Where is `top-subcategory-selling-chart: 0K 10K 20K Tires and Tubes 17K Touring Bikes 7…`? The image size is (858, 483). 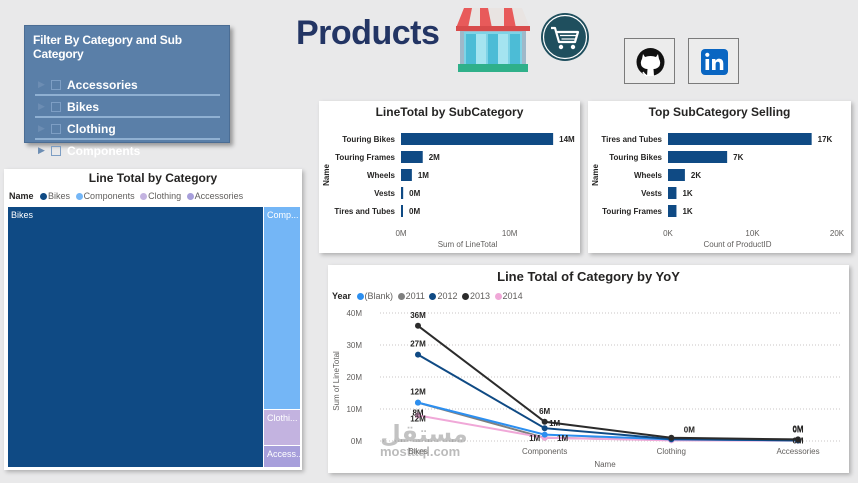
top-subcategory-selling-chart: 0K 10K 20K Tires and Tubes 17K Touring Bikes 7… is located at coordinates (718, 191).